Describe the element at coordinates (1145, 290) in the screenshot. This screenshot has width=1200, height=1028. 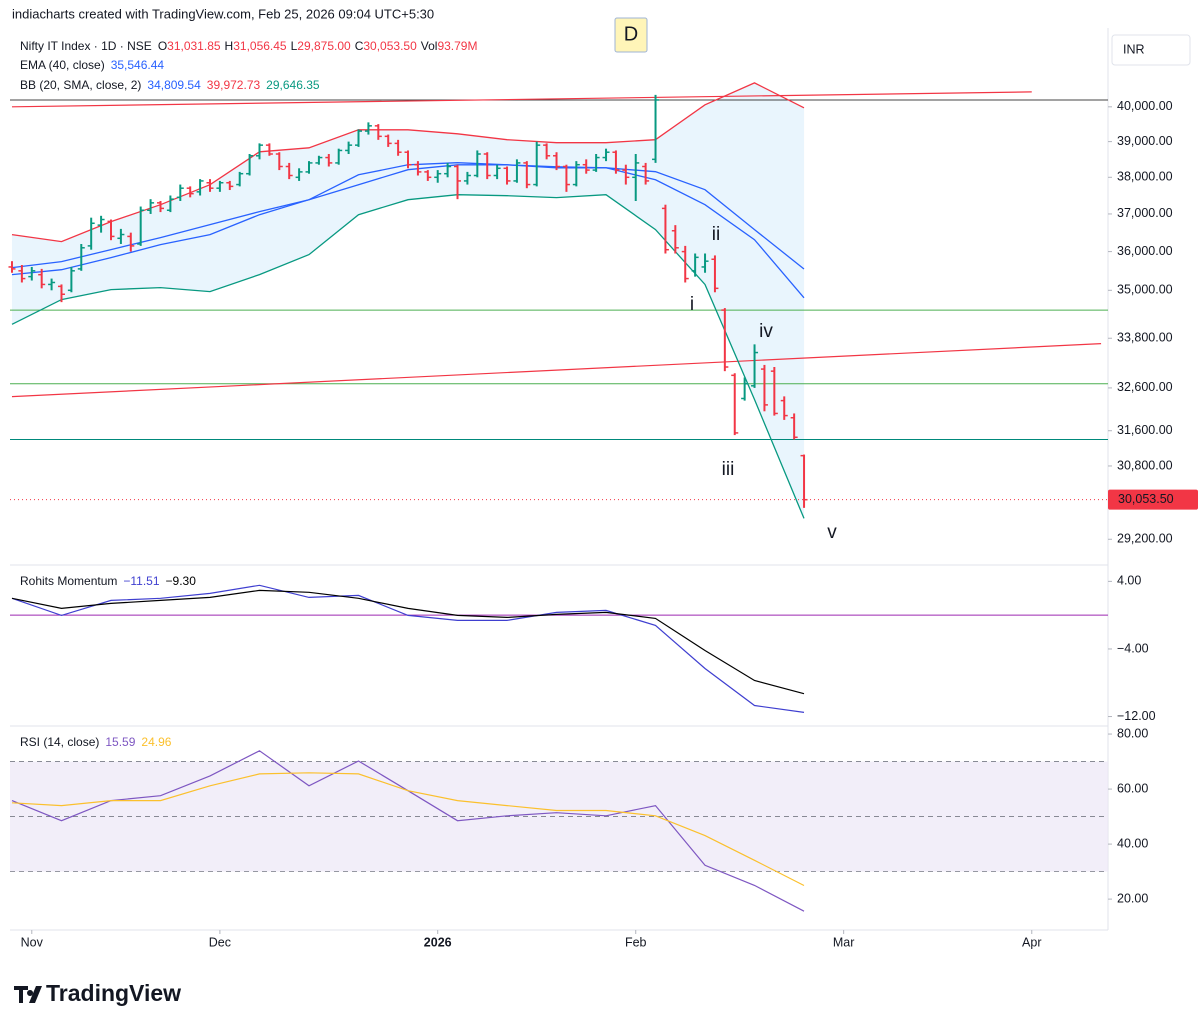
I see `y-tick-label: 35,000.00` at that location.